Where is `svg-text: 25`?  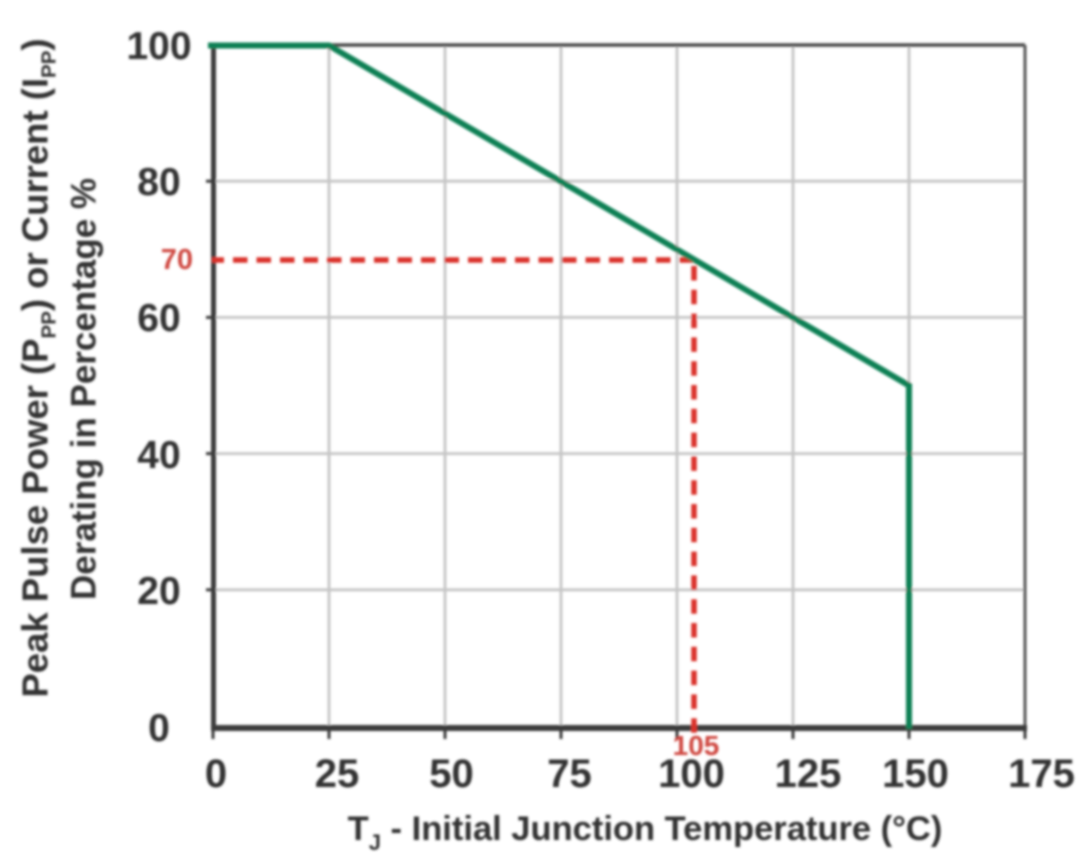 svg-text: 25 is located at coordinates (337, 774).